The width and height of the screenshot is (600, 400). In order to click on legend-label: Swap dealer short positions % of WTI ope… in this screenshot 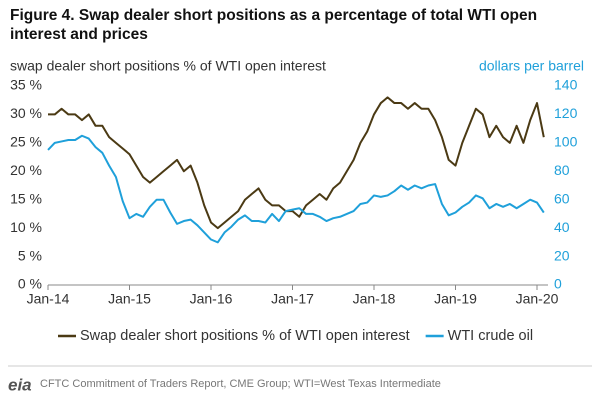, I will do `click(245, 336)`.